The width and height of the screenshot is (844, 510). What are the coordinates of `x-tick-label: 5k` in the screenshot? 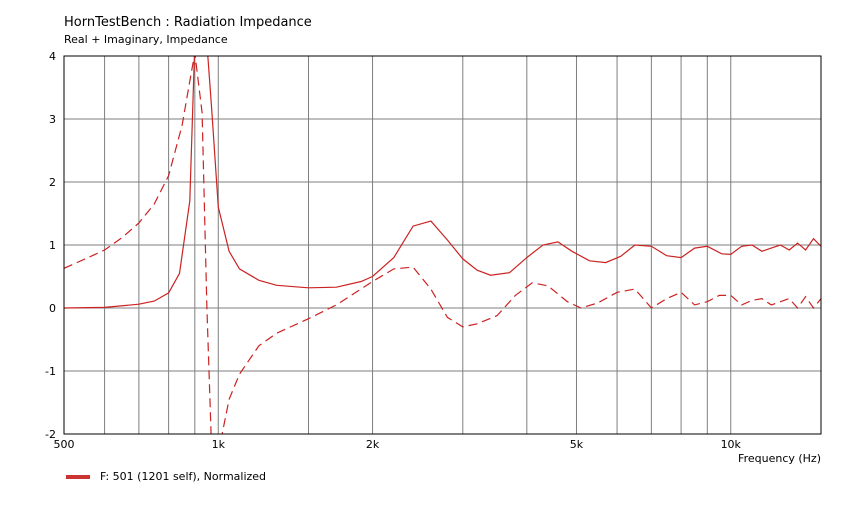 It's located at (577, 444).